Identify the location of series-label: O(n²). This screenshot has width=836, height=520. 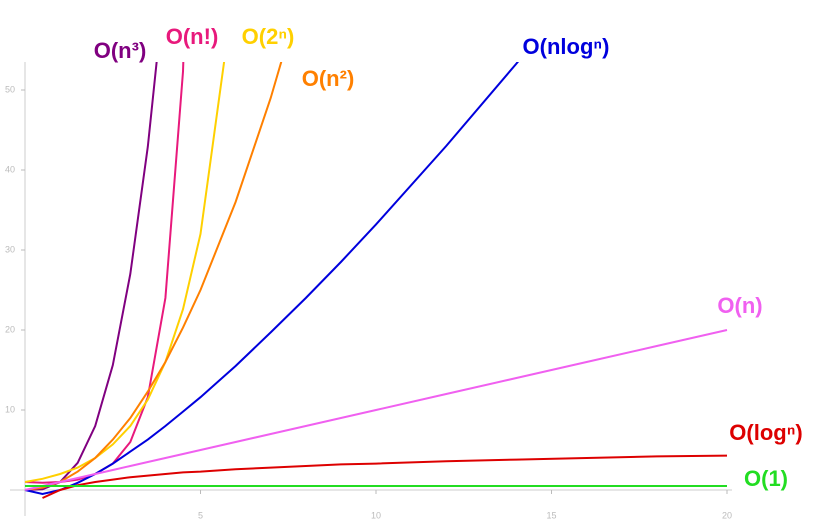
(328, 78).